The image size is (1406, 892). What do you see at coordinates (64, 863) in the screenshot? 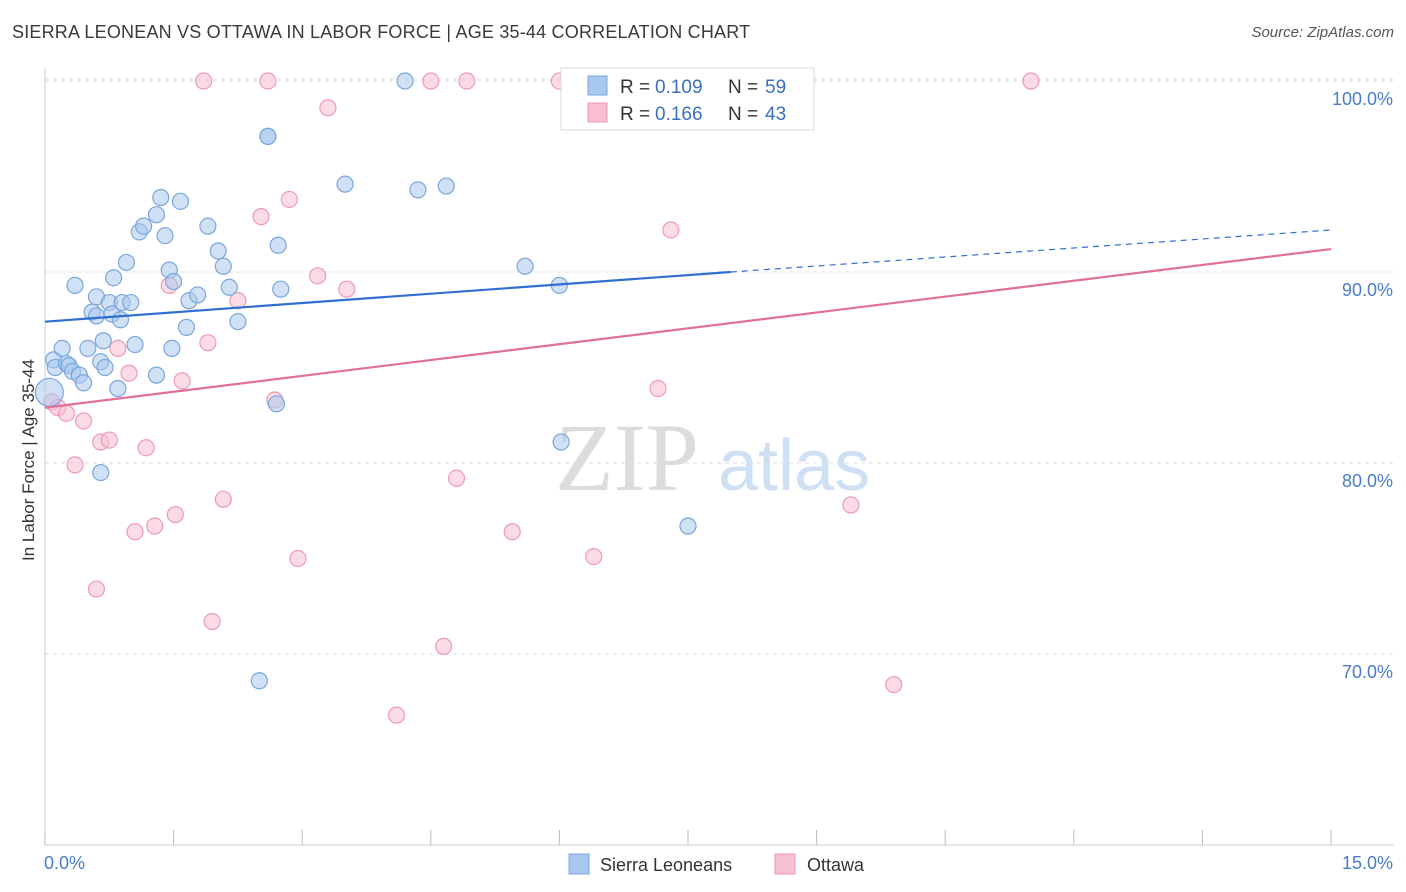
I see `x-tick-label-min: 0.0%` at bounding box center [64, 863].